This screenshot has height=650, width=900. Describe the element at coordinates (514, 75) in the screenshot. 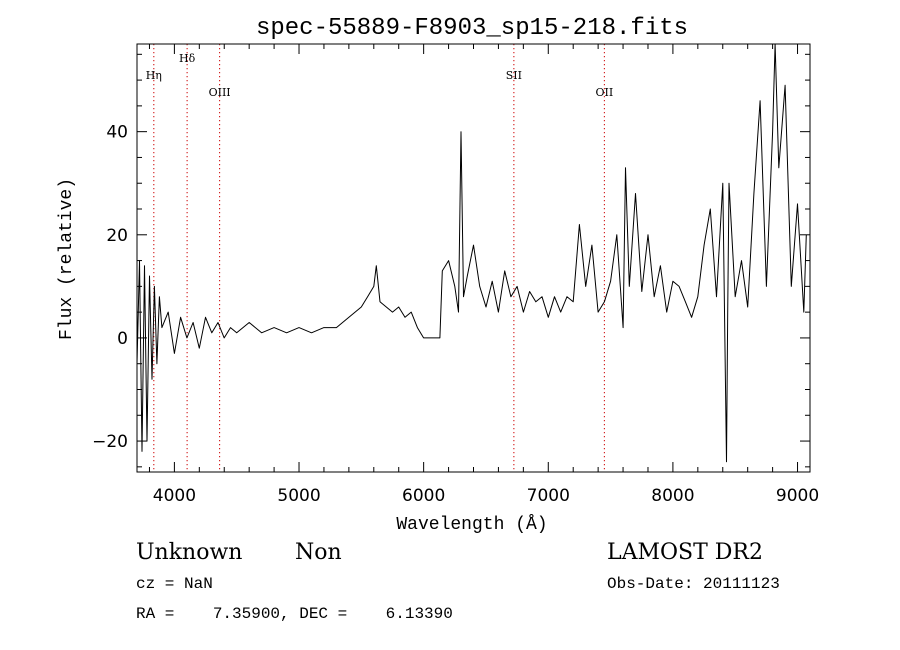

I see `spectral-line-label: SII` at that location.